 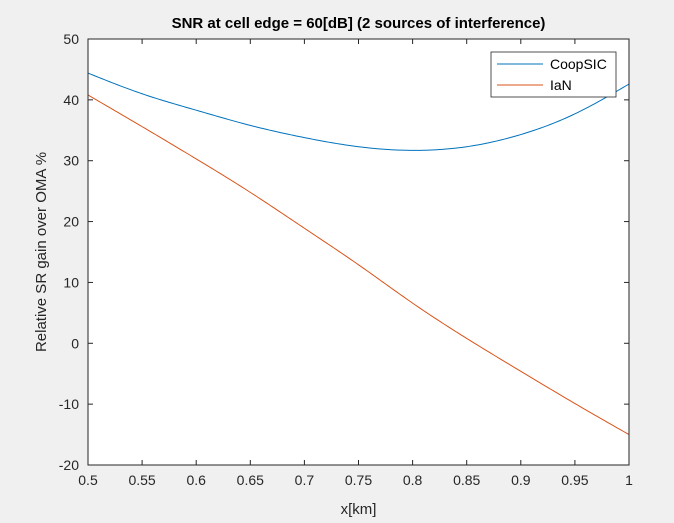 I want to click on legend-label-ian: IaN, so click(x=561, y=85).